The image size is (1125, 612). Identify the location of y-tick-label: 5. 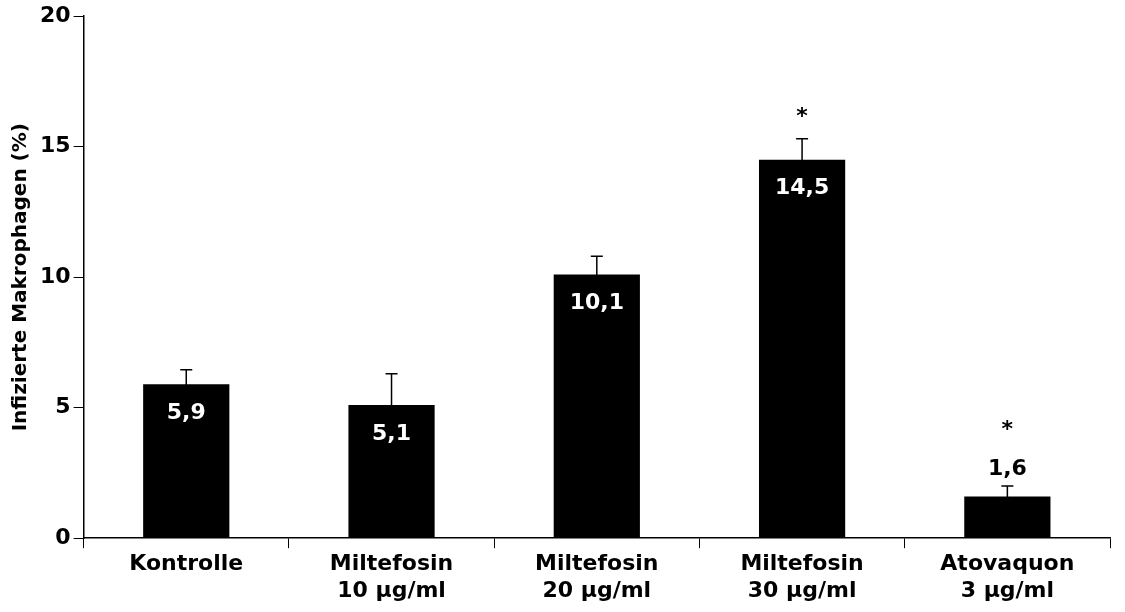
(63, 406).